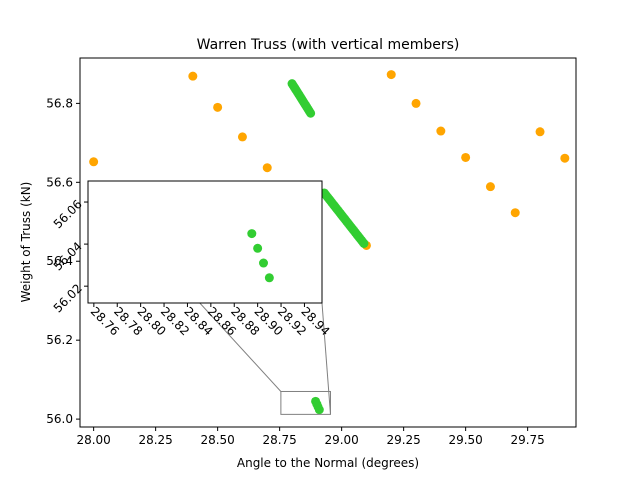  What do you see at coordinates (328, 463) in the screenshot?
I see `x-axis-title: Angle to the Normal (degrees)` at bounding box center [328, 463].